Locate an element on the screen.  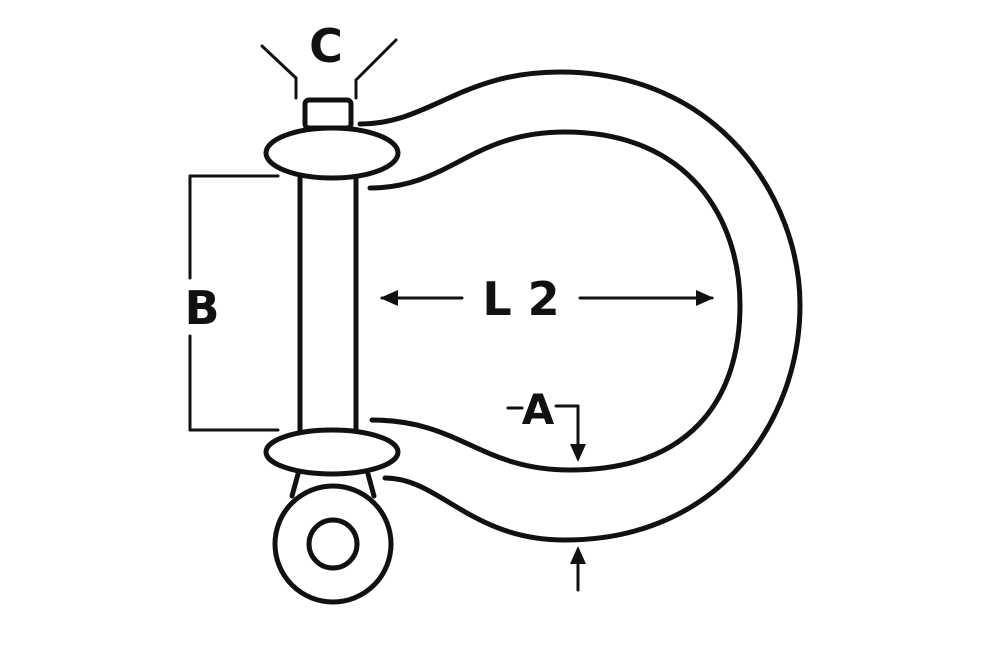
dim-l2-label: L 2 is located at coordinates (520, 299).